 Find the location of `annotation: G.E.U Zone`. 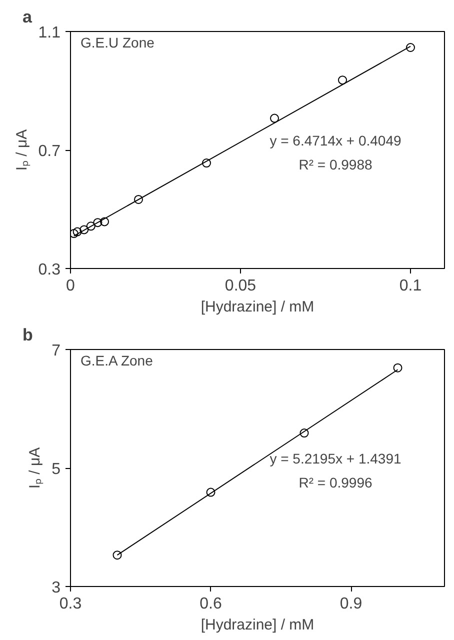

annotation: G.E.U Zone is located at coordinates (117, 42).